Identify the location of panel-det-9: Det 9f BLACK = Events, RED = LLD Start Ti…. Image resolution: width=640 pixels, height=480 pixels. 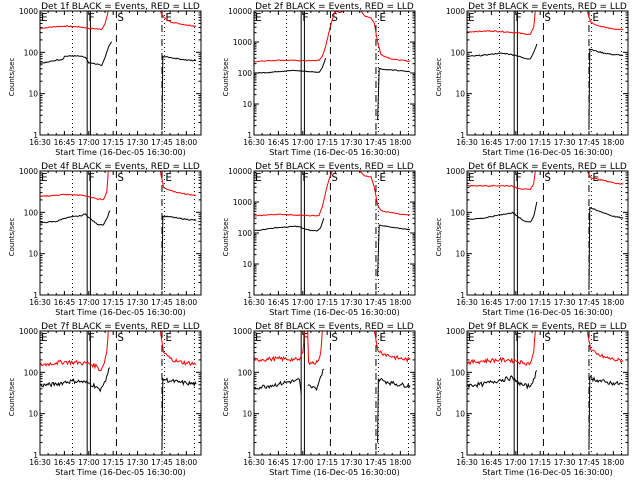
(532, 399).